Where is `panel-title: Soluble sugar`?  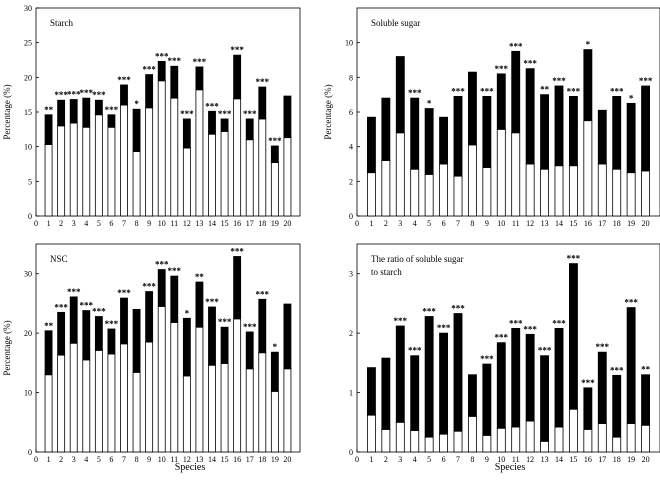 panel-title: Soluble sugar is located at coordinates (395, 23).